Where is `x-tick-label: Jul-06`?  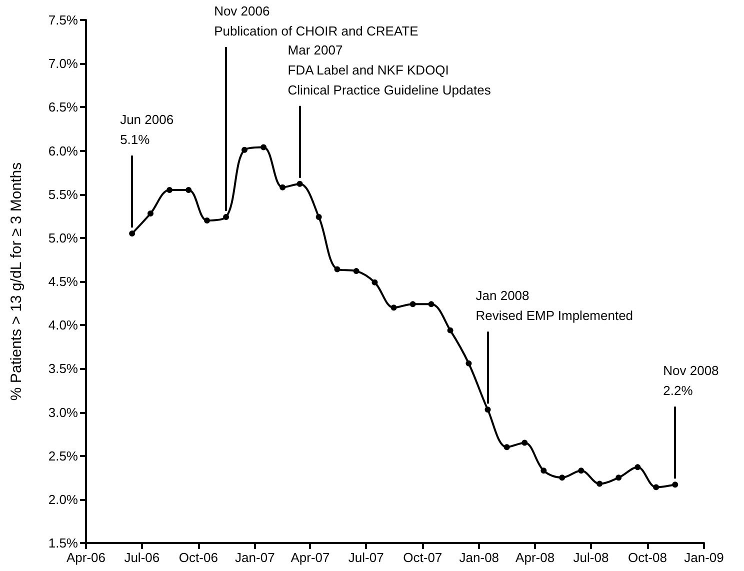
x-tick-label: Jul-06 is located at coordinates (142, 557).